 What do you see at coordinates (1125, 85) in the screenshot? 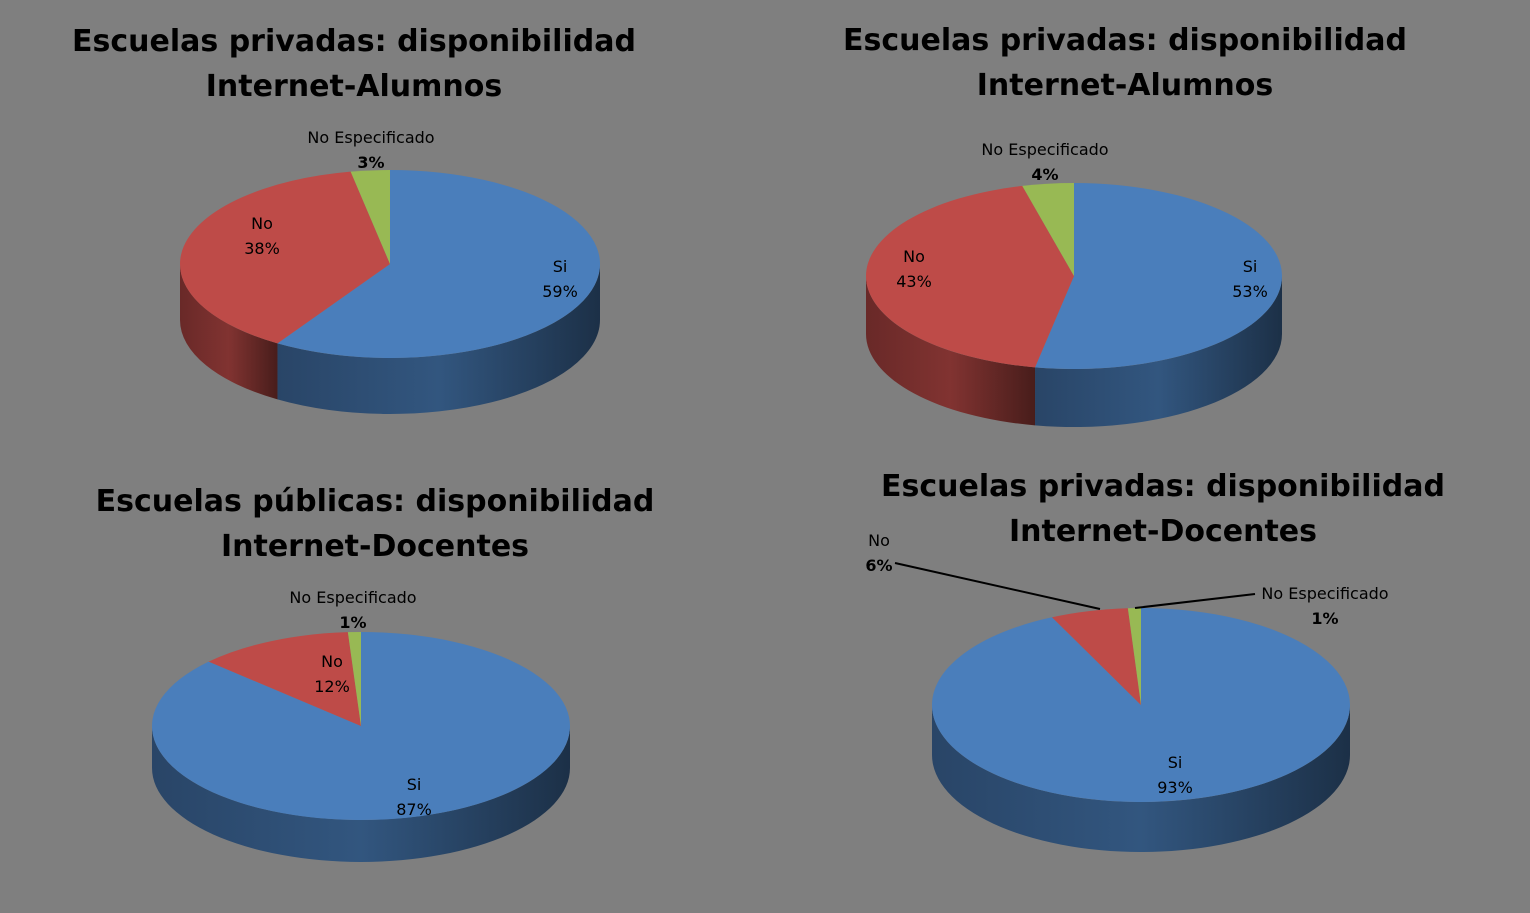
I see `chart-2-title-line-2: Internet-Alumnos` at bounding box center [1125, 85].